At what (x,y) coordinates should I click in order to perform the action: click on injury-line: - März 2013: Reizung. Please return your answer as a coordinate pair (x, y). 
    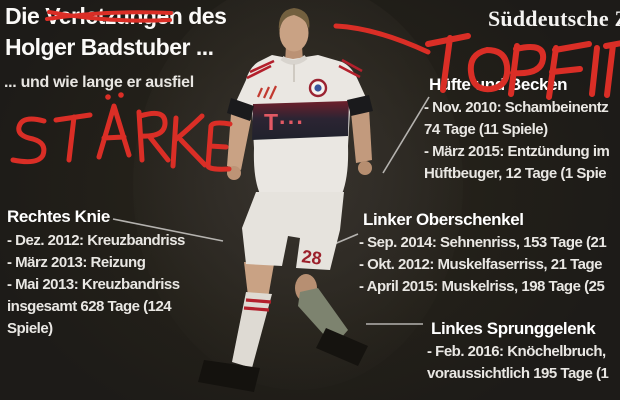
    Looking at the image, I should click on (76, 262).